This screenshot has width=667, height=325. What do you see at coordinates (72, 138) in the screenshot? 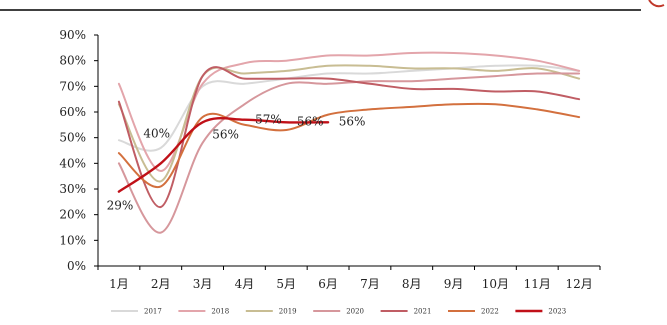
I see `y-tick-label: 50%` at bounding box center [72, 138].